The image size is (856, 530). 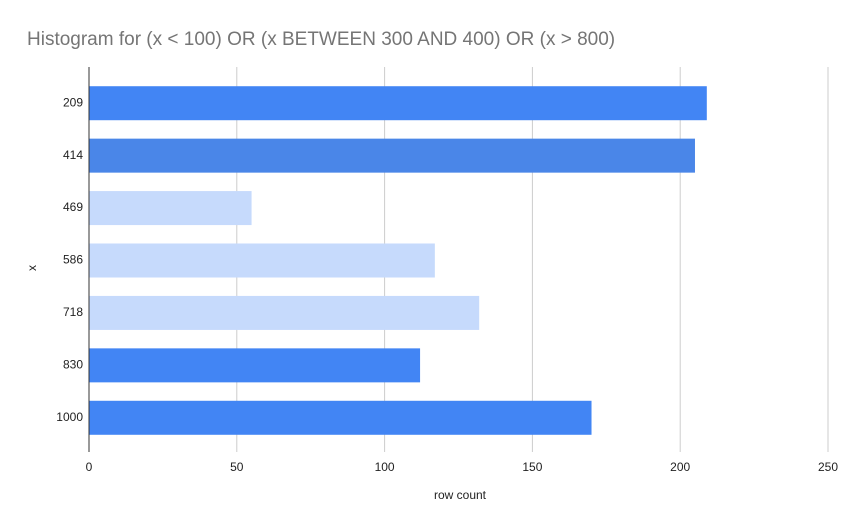 I want to click on x-tick-label: 200, so click(x=680, y=467).